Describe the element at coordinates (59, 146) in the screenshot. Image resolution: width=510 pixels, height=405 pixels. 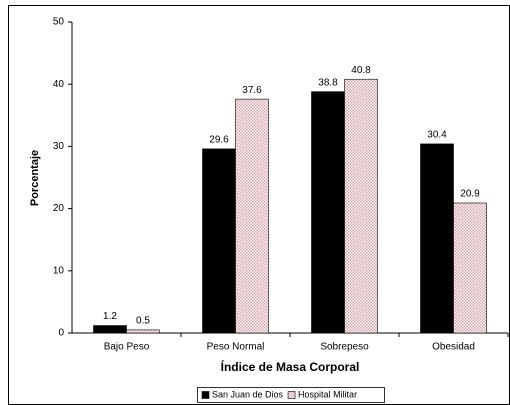
I see `y-tick-label: 30` at that location.